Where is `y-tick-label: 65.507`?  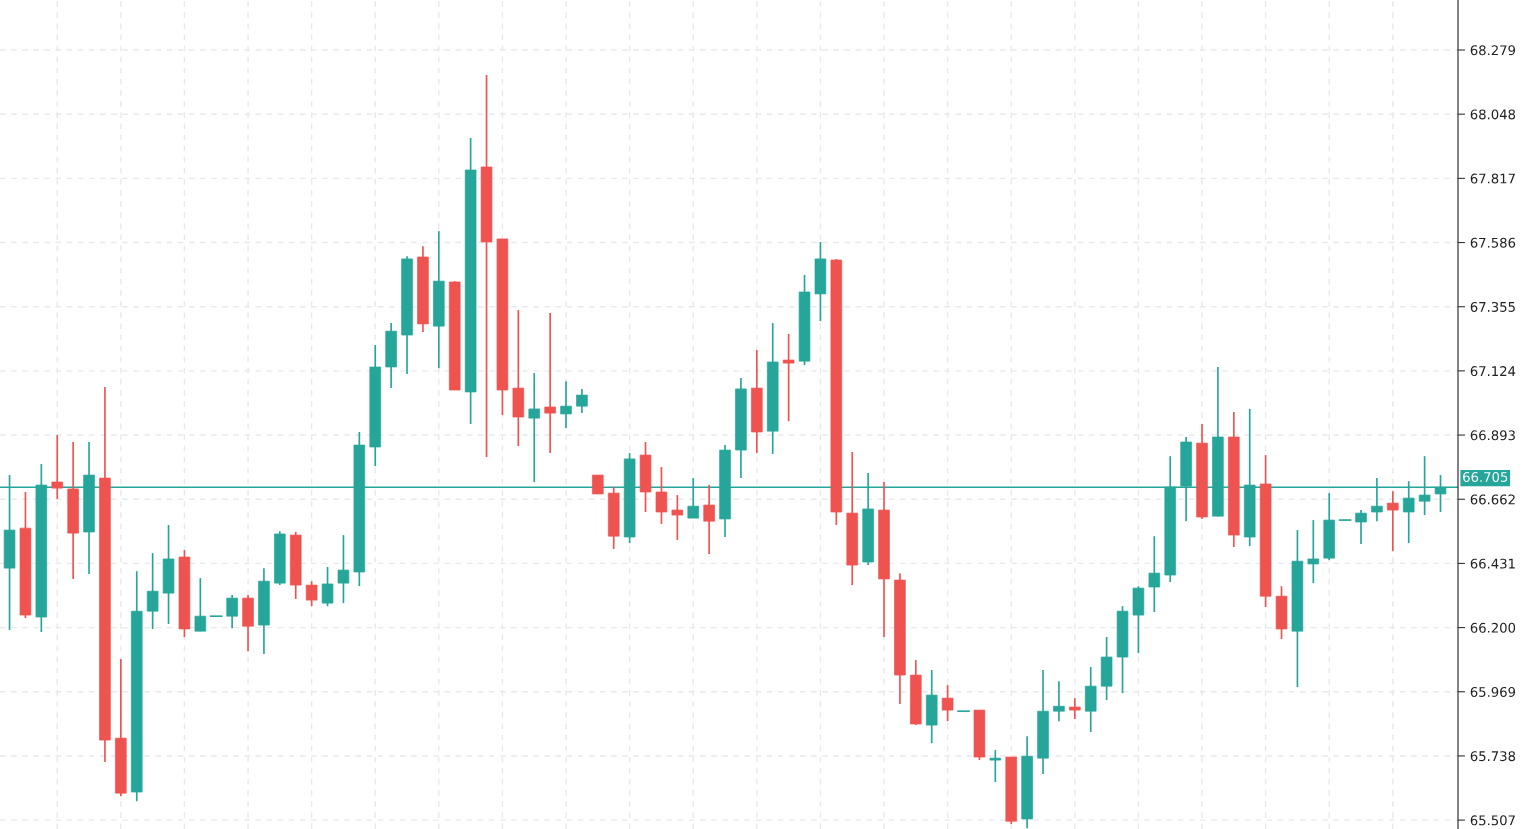 y-tick-label: 65.507 is located at coordinates (1492, 820).